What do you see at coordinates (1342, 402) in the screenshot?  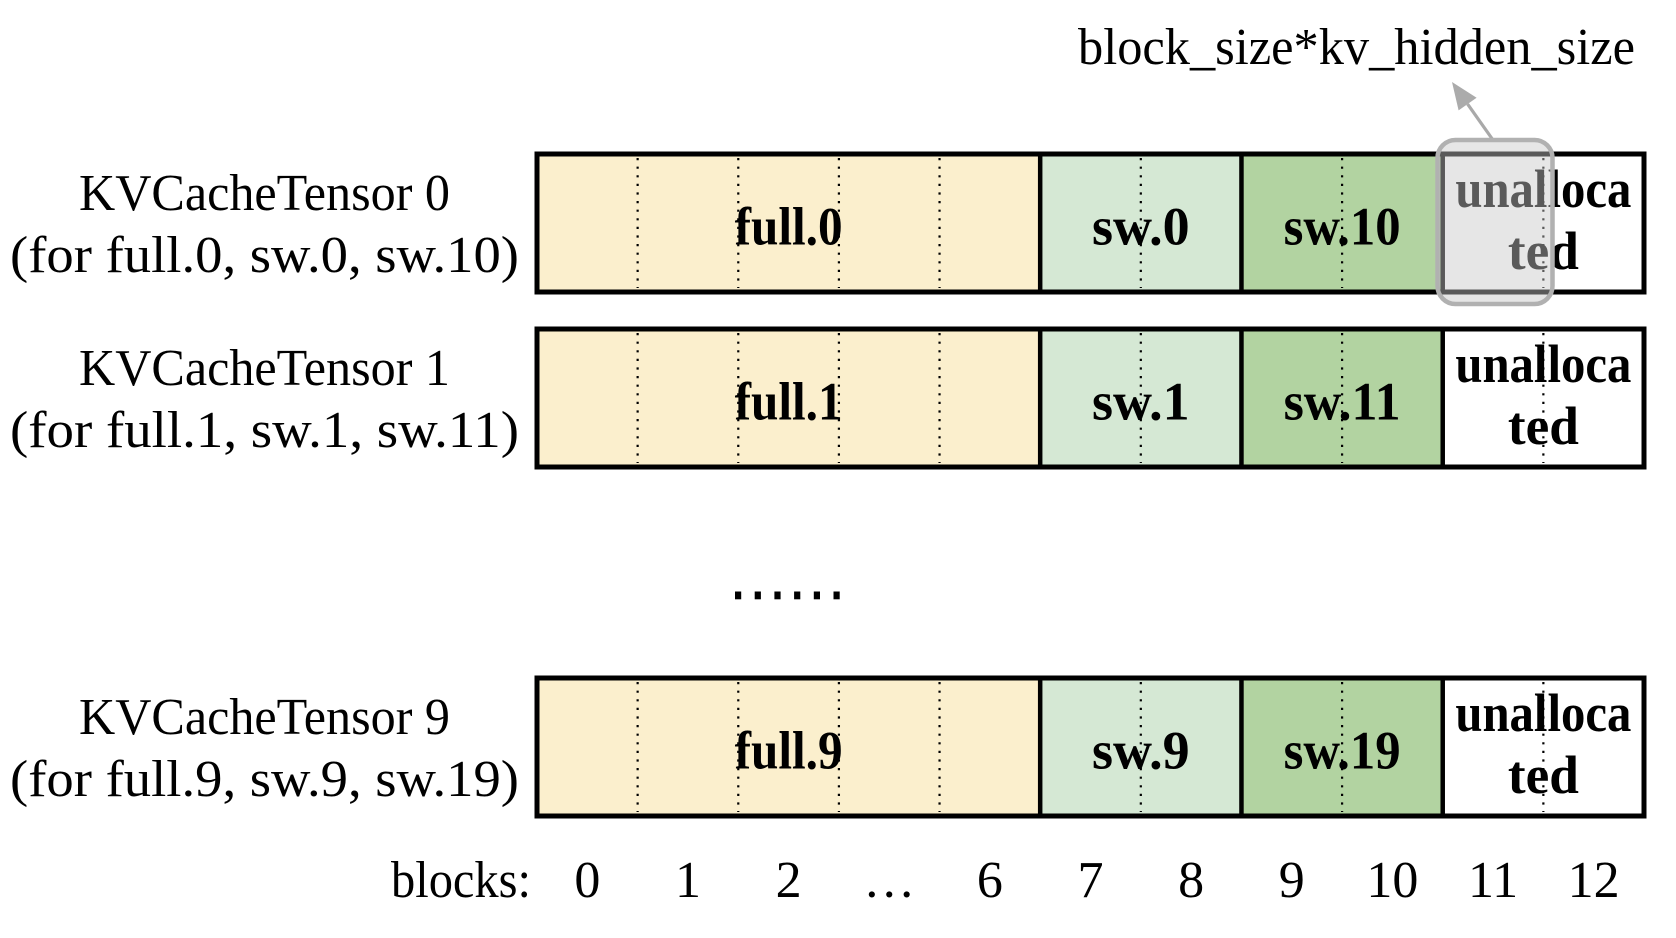 I see `svg-text: sw.11` at bounding box center [1342, 402].